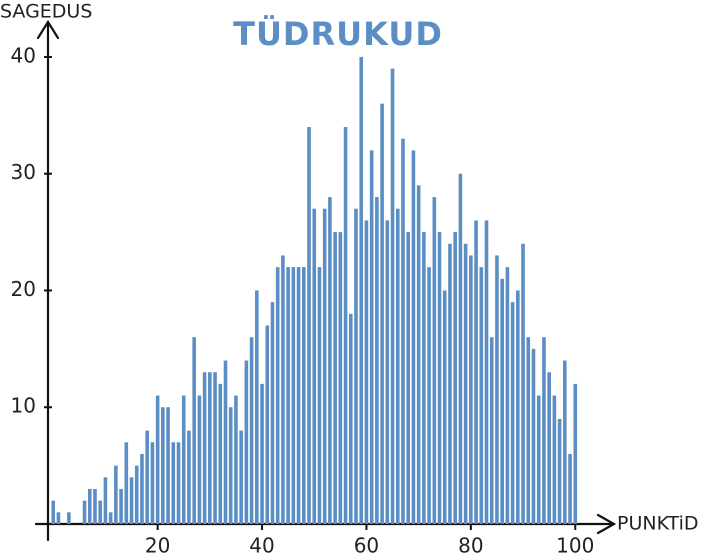 The height and width of the screenshot is (559, 718). I want to click on y-tick-label: 20, so click(23, 289).